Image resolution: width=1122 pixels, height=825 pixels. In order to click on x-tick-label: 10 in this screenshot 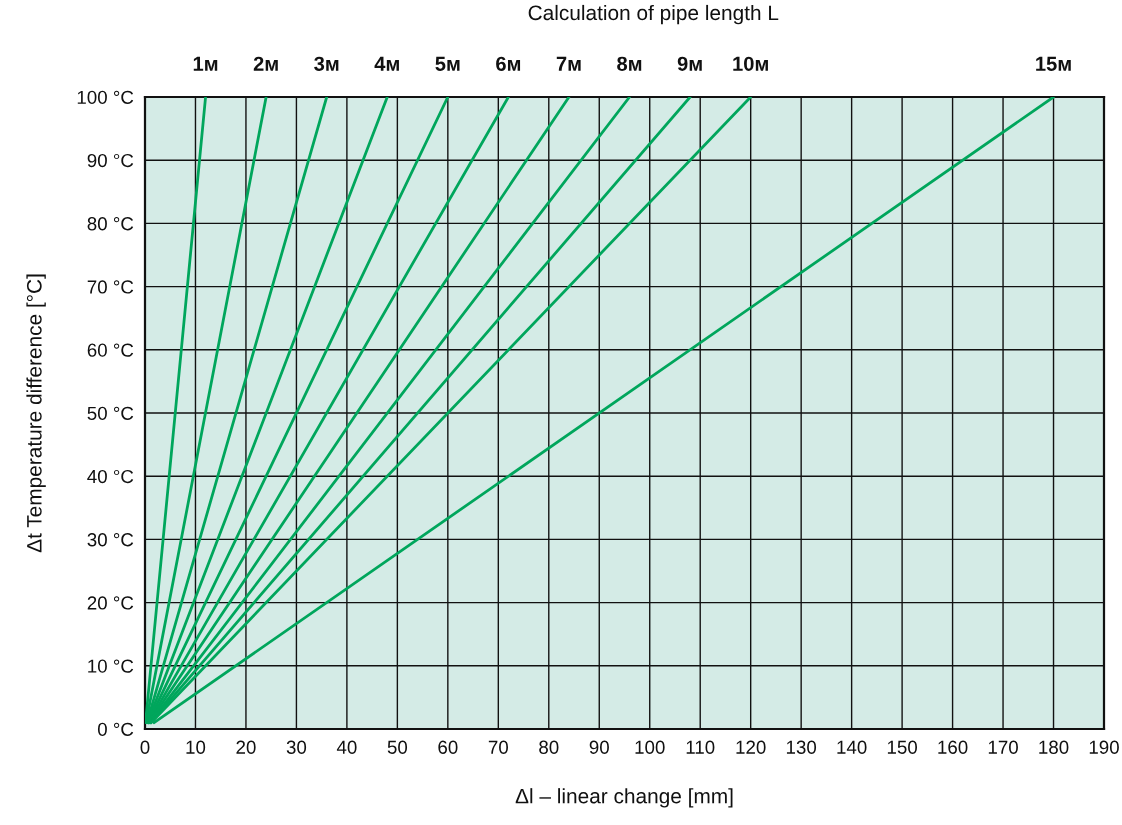, I will do `click(196, 747)`.